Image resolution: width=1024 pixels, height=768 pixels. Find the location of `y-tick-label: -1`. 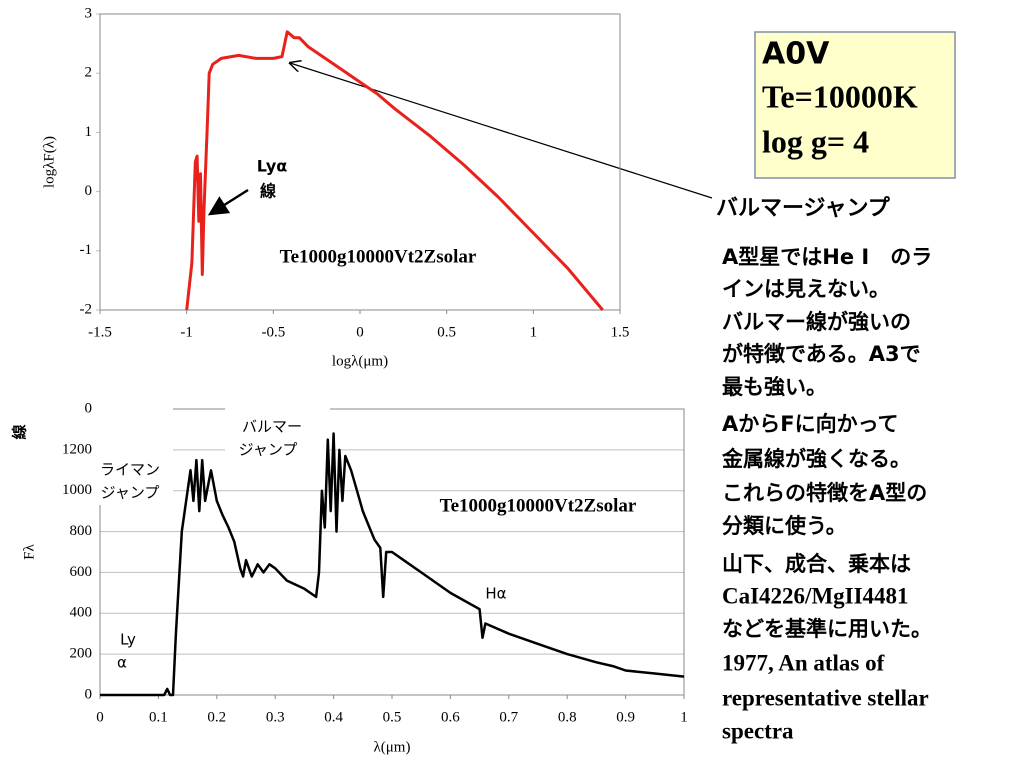

y-tick-label: -1 is located at coordinates (86, 250).